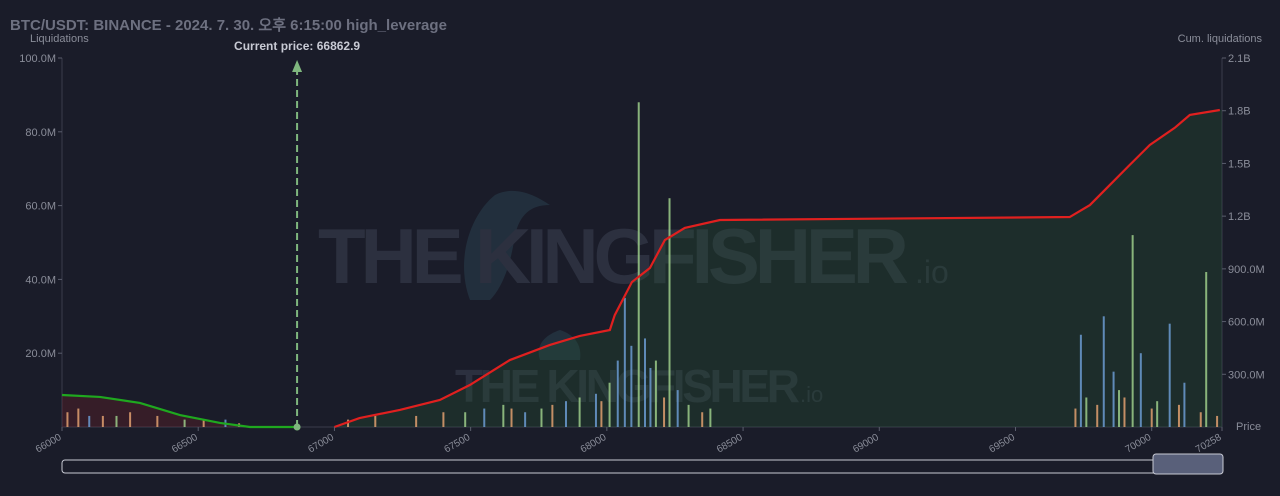 The image size is (1280, 496). I want to click on y-tick-label: 20.0M, so click(40, 354).